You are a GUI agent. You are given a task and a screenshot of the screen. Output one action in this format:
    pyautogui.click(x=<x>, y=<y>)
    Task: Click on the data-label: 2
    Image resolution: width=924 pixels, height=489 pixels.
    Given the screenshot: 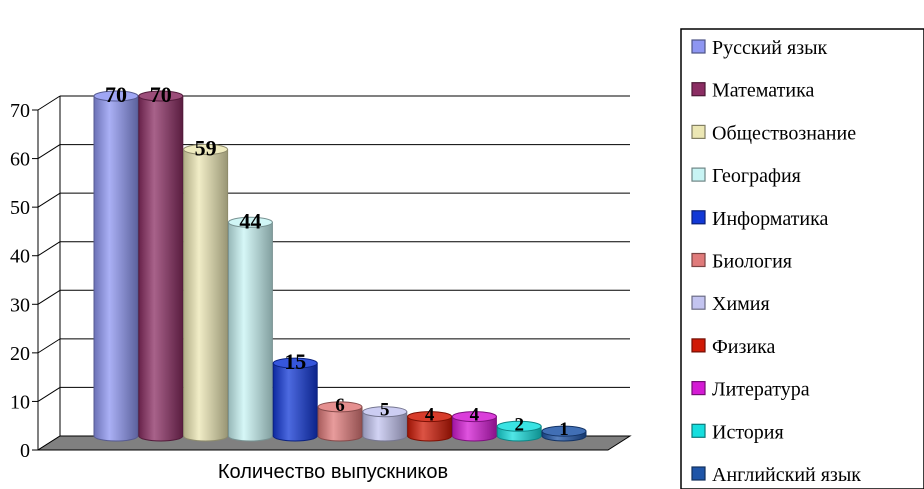 What is the action you would take?
    pyautogui.click(x=519, y=424)
    